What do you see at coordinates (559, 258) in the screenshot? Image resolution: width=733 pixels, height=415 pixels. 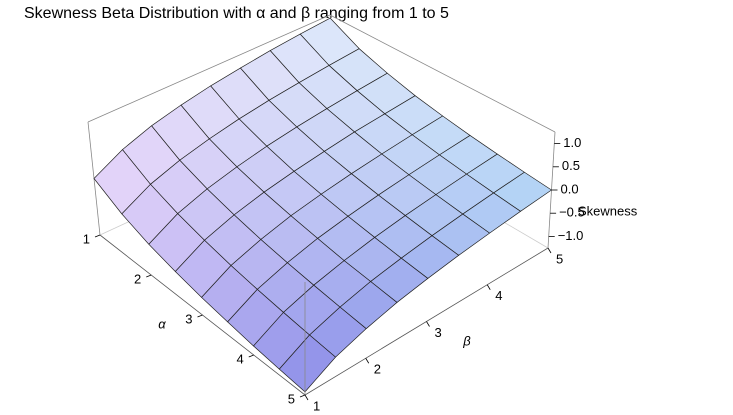 I see `y-tick-label: 5` at bounding box center [559, 258].